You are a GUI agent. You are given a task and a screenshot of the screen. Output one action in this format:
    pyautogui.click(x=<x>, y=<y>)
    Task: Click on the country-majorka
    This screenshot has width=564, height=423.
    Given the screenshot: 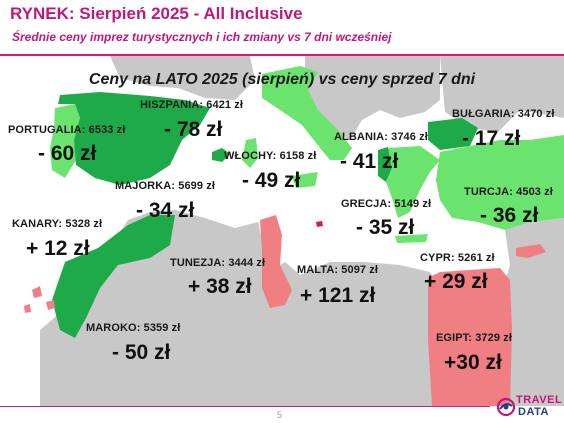 What is the action you would take?
    pyautogui.click(x=221, y=155)
    